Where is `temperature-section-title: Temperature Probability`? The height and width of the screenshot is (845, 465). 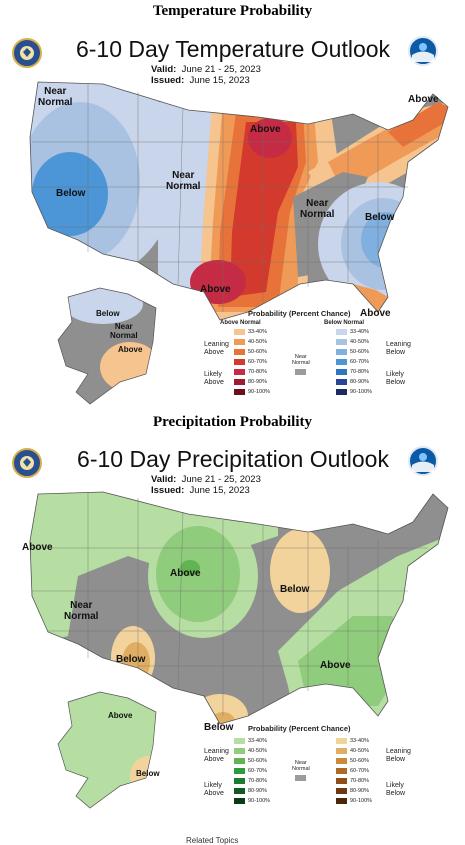 temperature-section-title: Temperature Probability is located at coordinates (232, 11).